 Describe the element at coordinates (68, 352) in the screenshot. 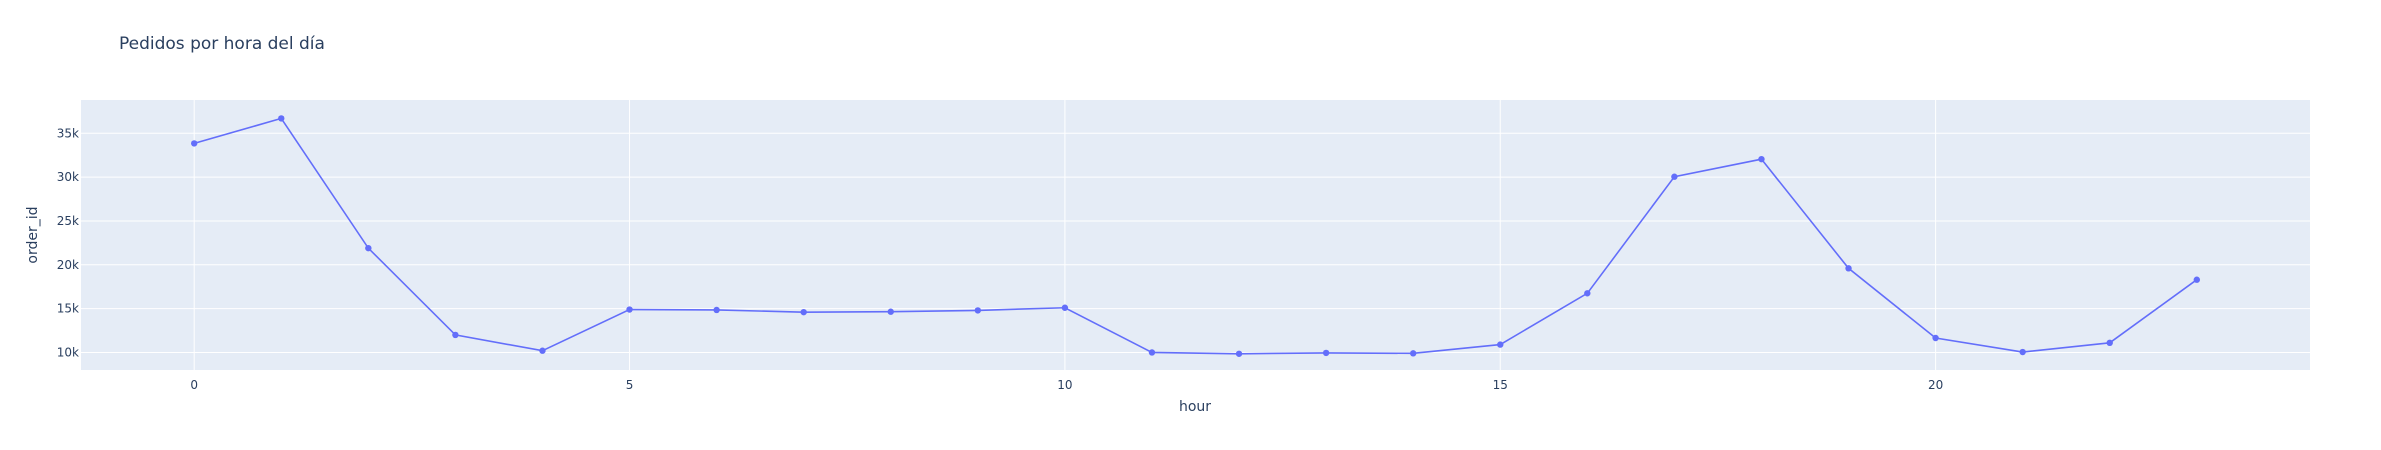

I see `y-tick-label: 10k` at that location.